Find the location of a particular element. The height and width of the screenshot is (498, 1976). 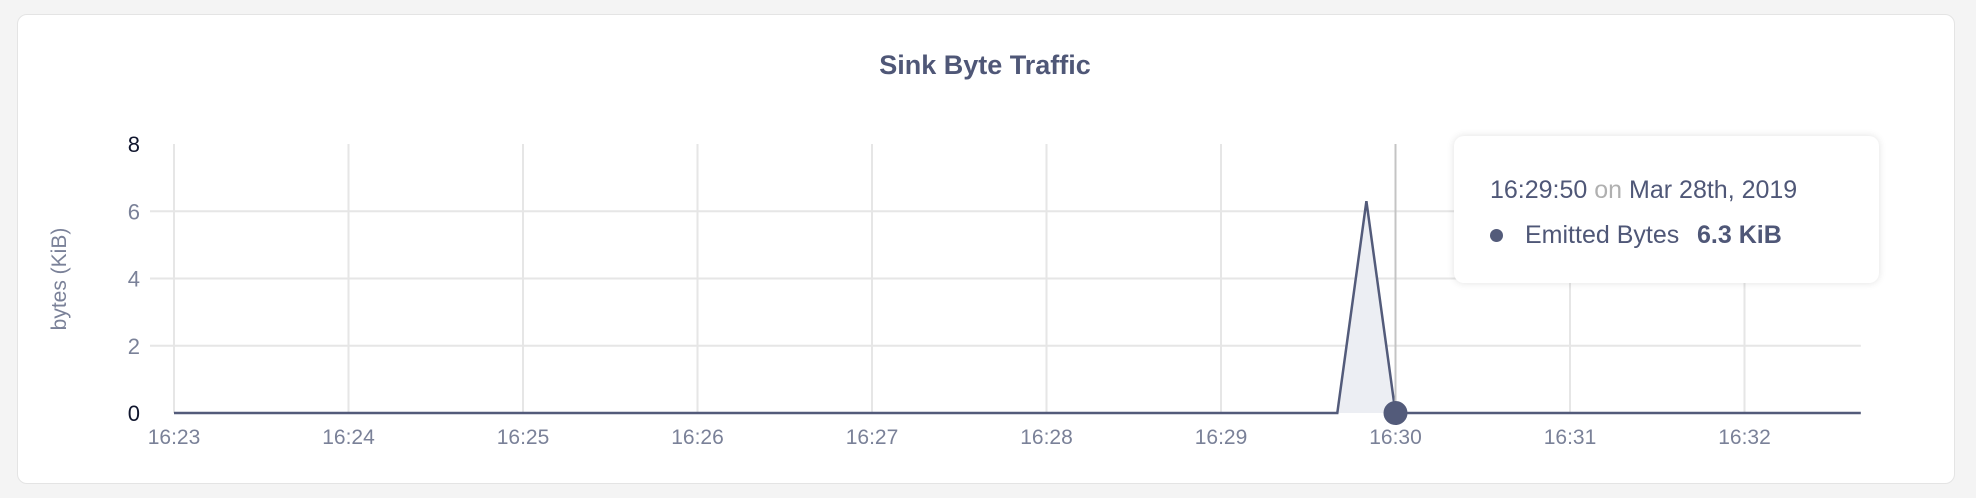

tooltip-on: on is located at coordinates (1608, 190).